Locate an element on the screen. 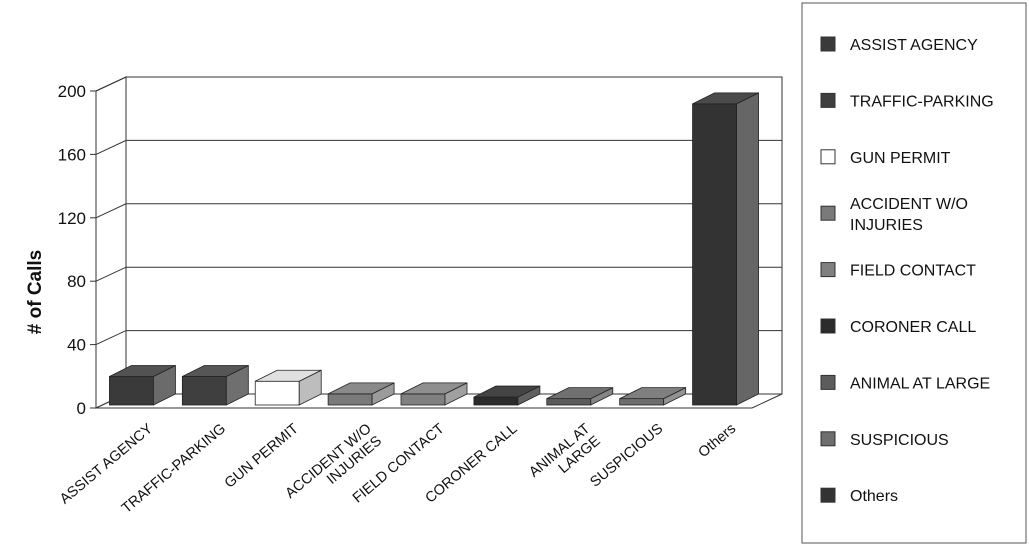  legend-label: CORONER CALL is located at coordinates (913, 327).